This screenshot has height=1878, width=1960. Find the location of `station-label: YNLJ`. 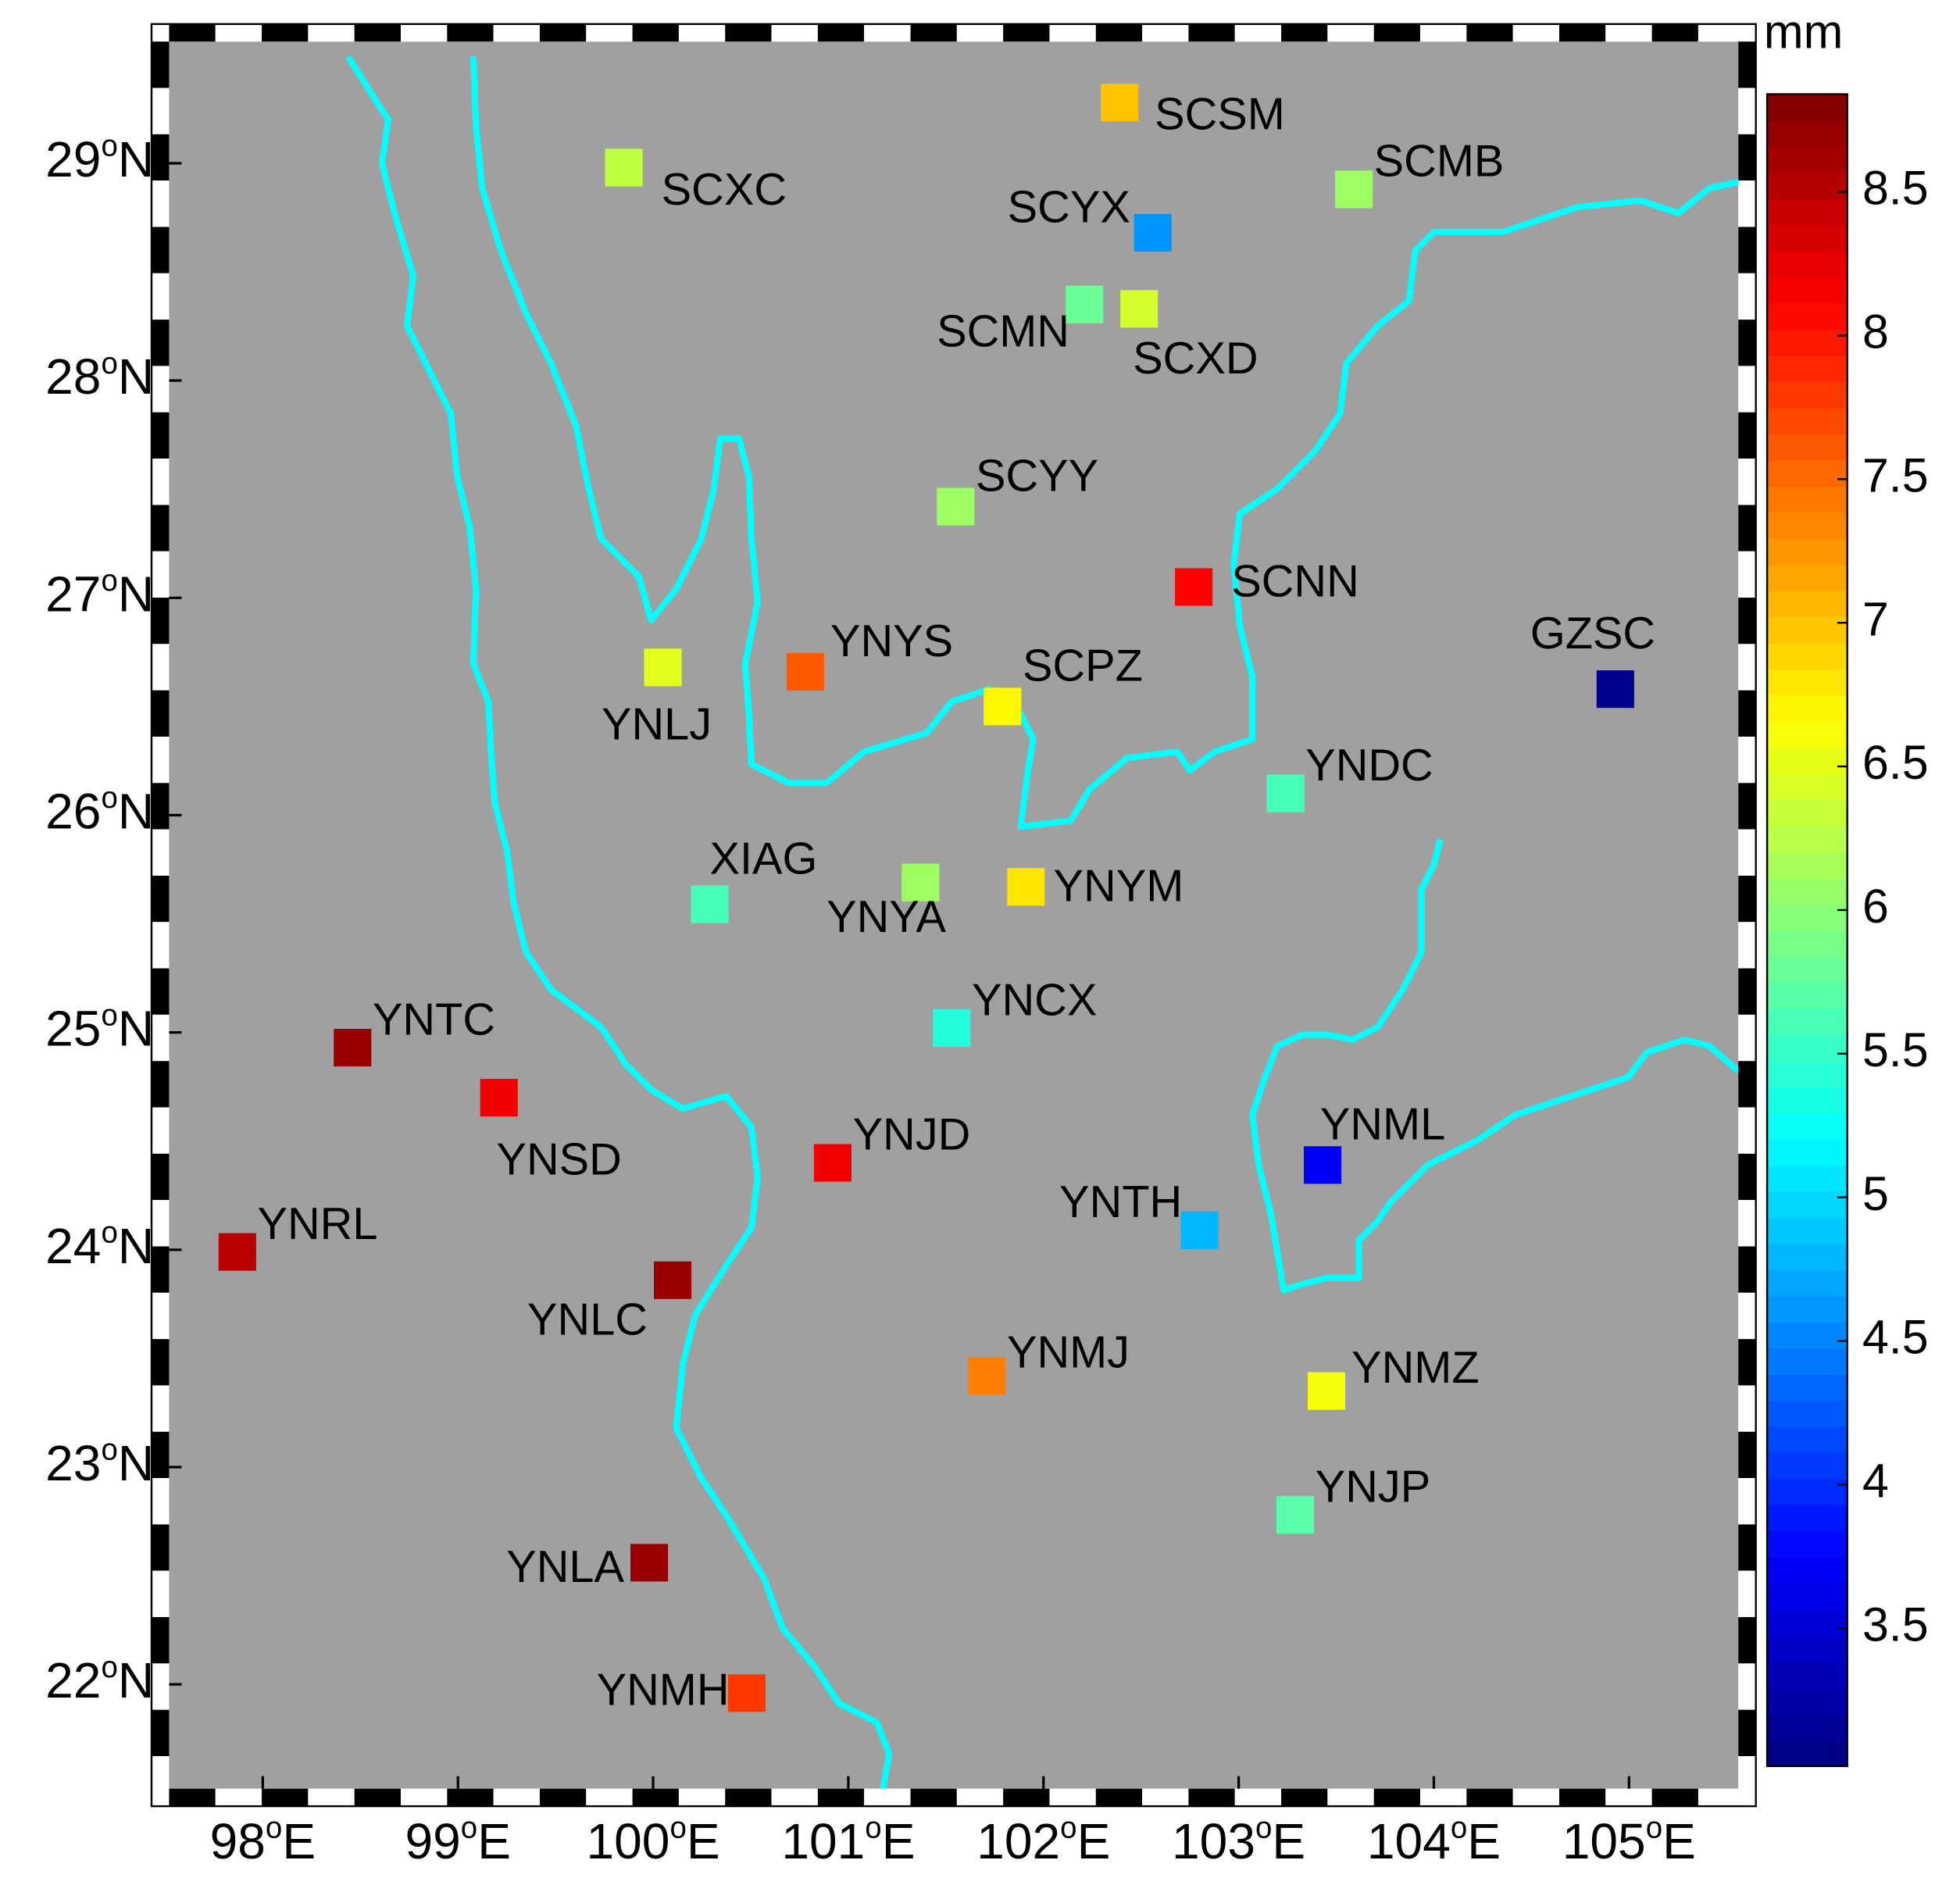

station-label: YNLJ is located at coordinates (657, 725).